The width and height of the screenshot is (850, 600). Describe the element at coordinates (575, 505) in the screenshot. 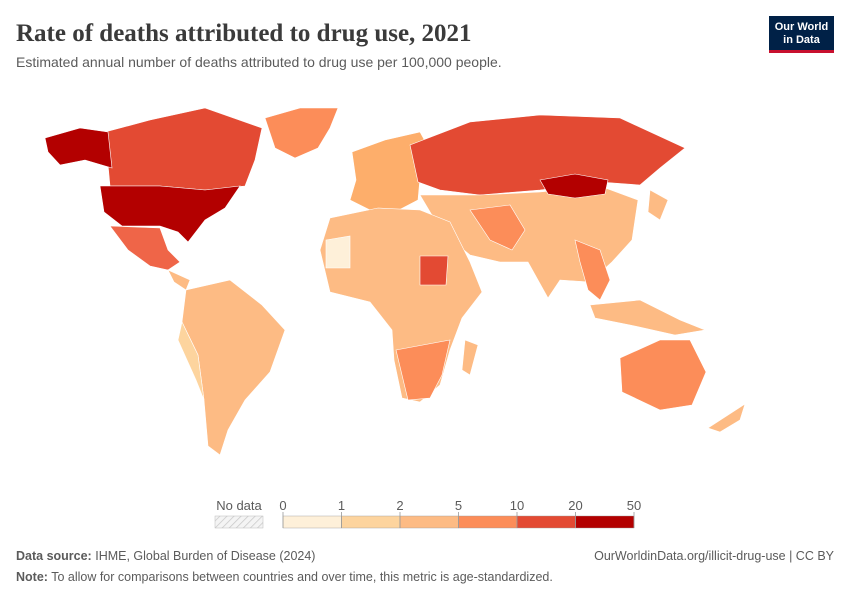

I see `legend-tick-label: 20` at that location.